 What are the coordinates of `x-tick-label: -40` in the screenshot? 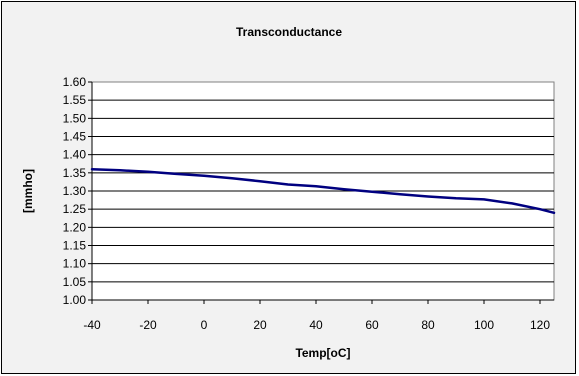 It's located at (92, 325).